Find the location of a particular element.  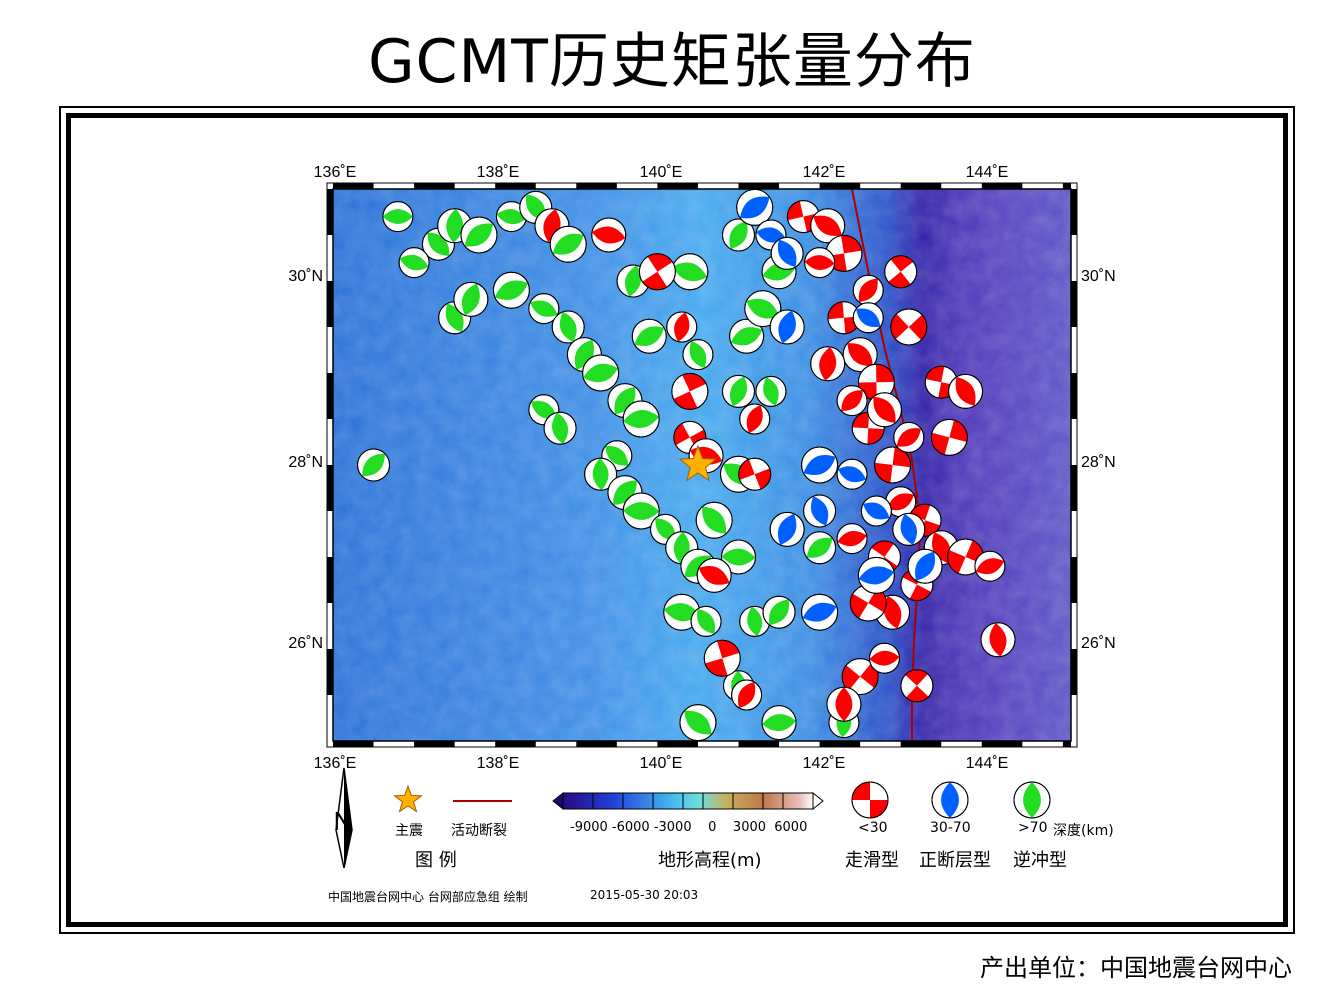

lat-tick-left-26: 26˚N is located at coordinates (305, 643).